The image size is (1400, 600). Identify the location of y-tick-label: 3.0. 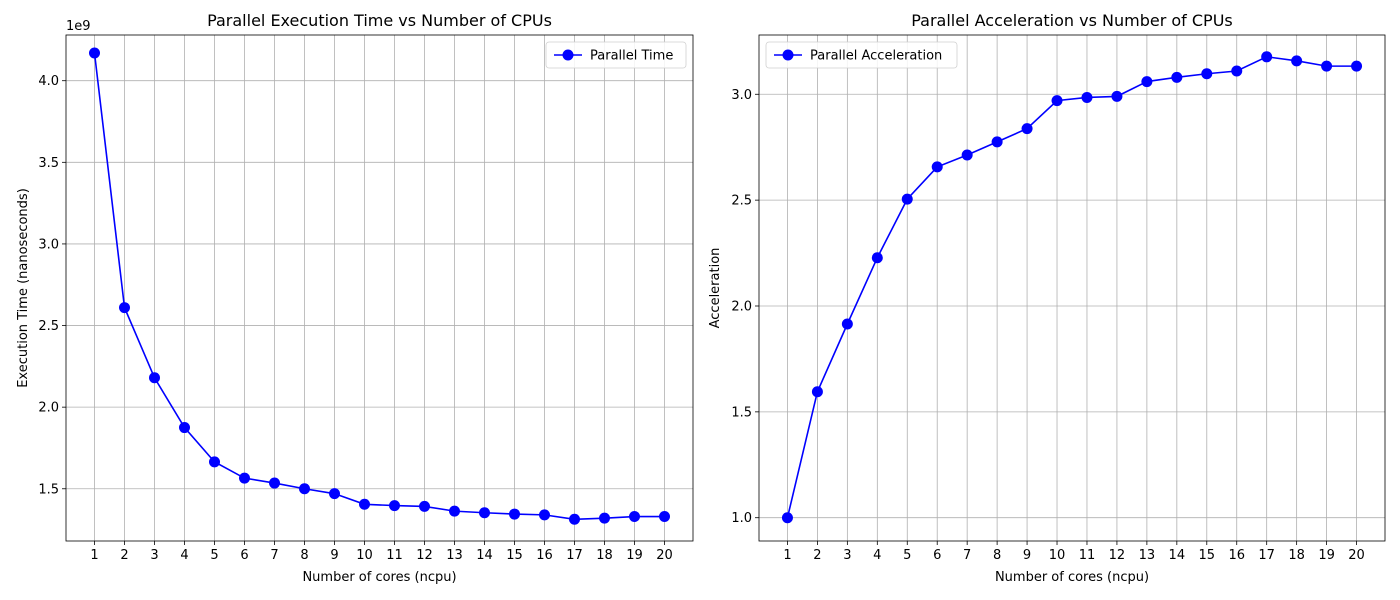
(741, 95).